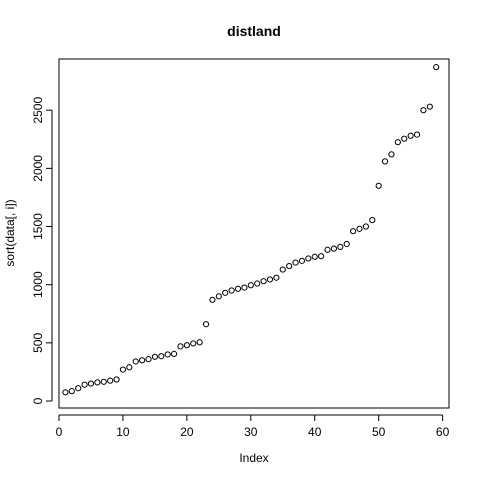  I want to click on x-tick-label: 40, so click(315, 432).